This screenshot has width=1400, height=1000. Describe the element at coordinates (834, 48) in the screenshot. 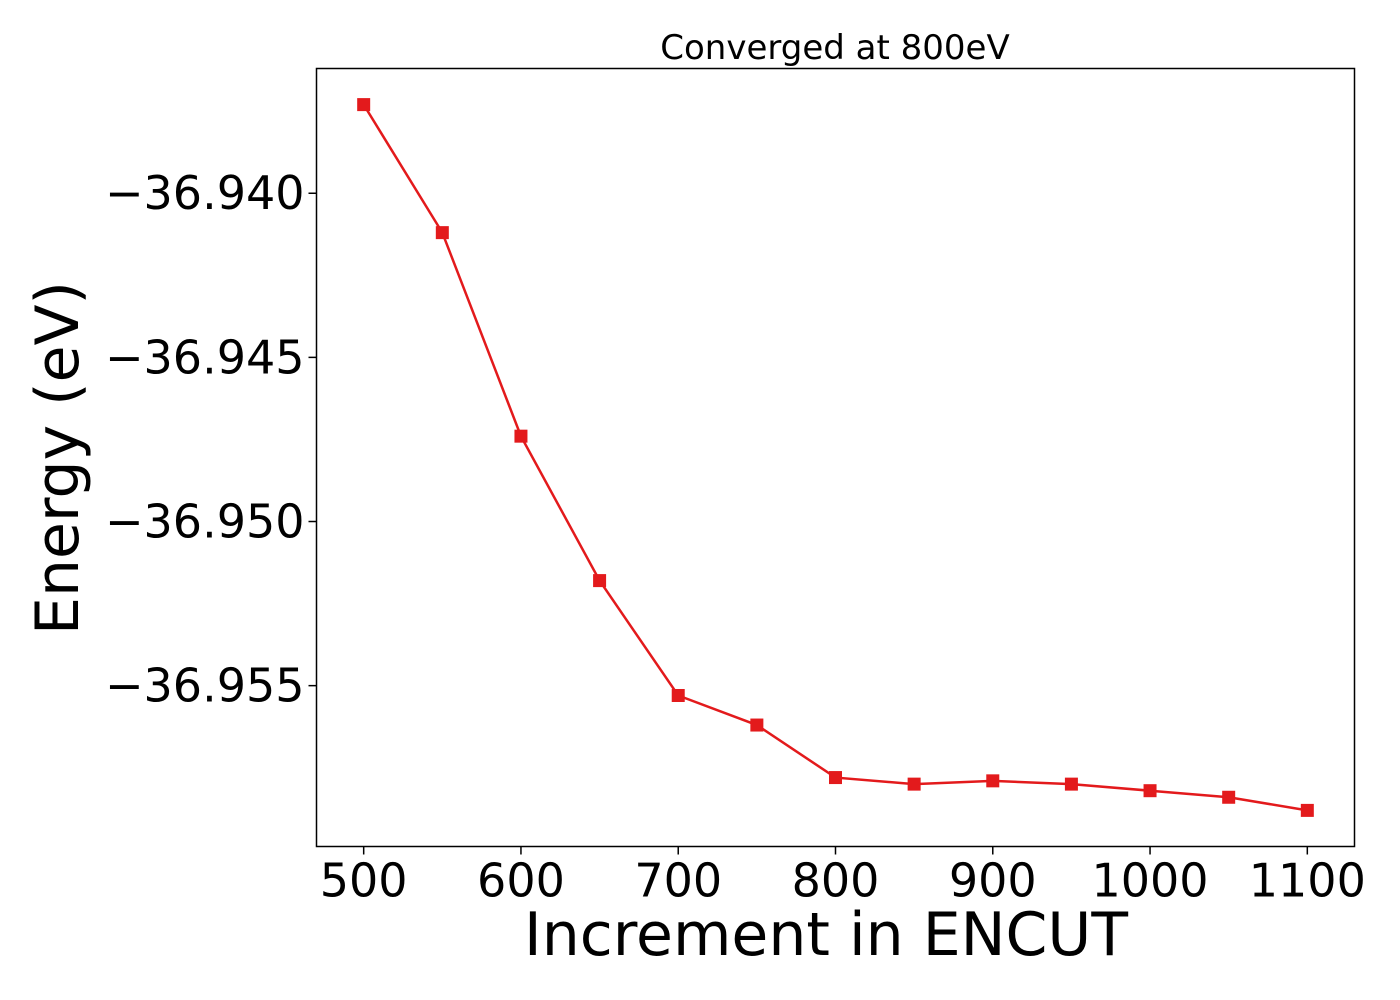

I see `chart-title: Converged at 800eV` at that location.